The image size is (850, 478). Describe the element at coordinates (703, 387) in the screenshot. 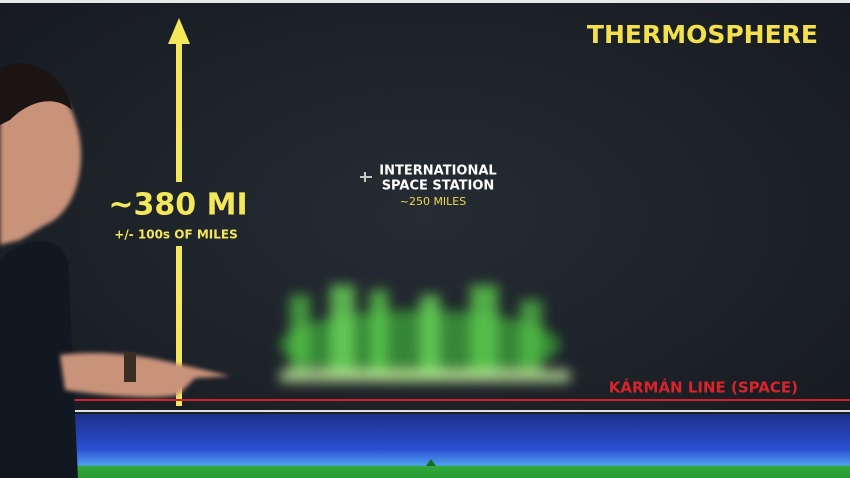

I see `karman-label: KÁRMÁN LINE (SPACE)` at that location.